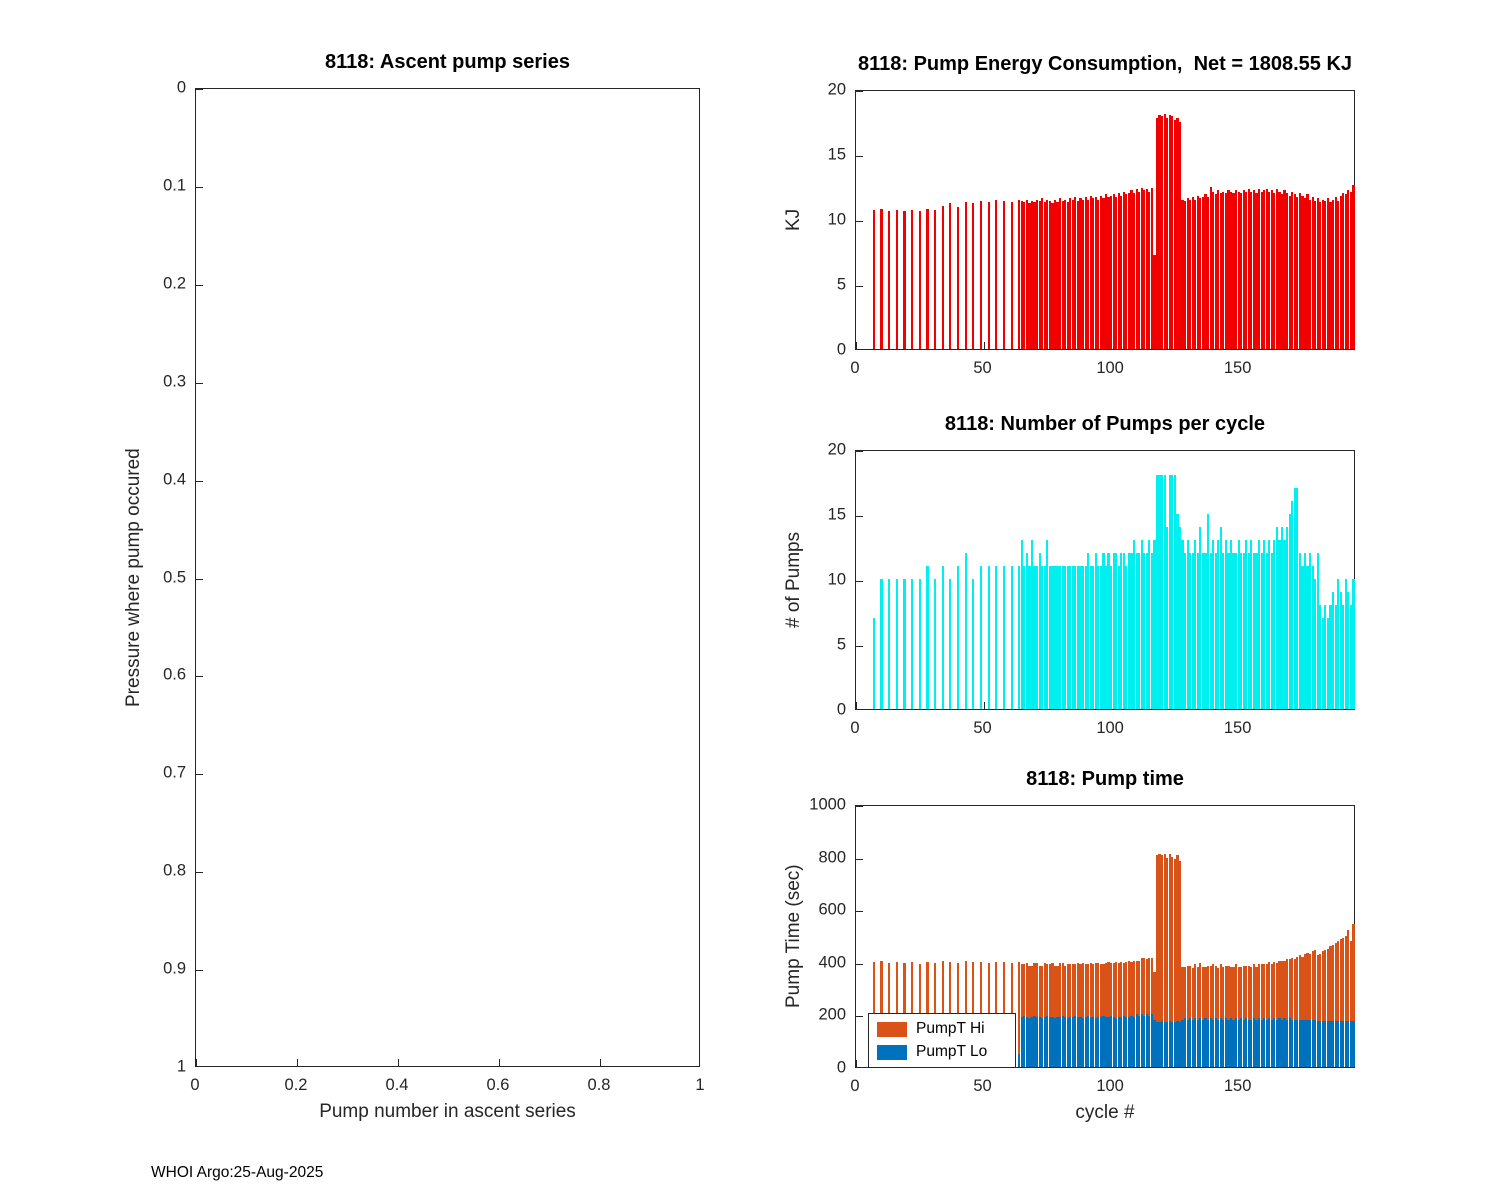 The image size is (1500, 1200). Describe the element at coordinates (836, 154) in the screenshot. I see `y-tick-label: 15` at that location.